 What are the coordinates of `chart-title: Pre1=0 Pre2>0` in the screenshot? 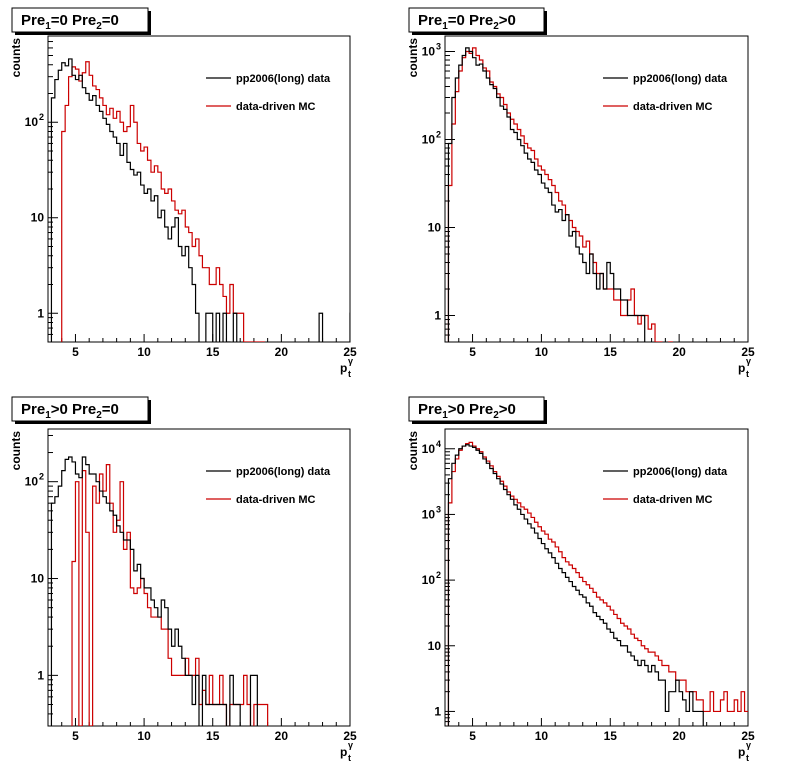 It's located at (467, 22).